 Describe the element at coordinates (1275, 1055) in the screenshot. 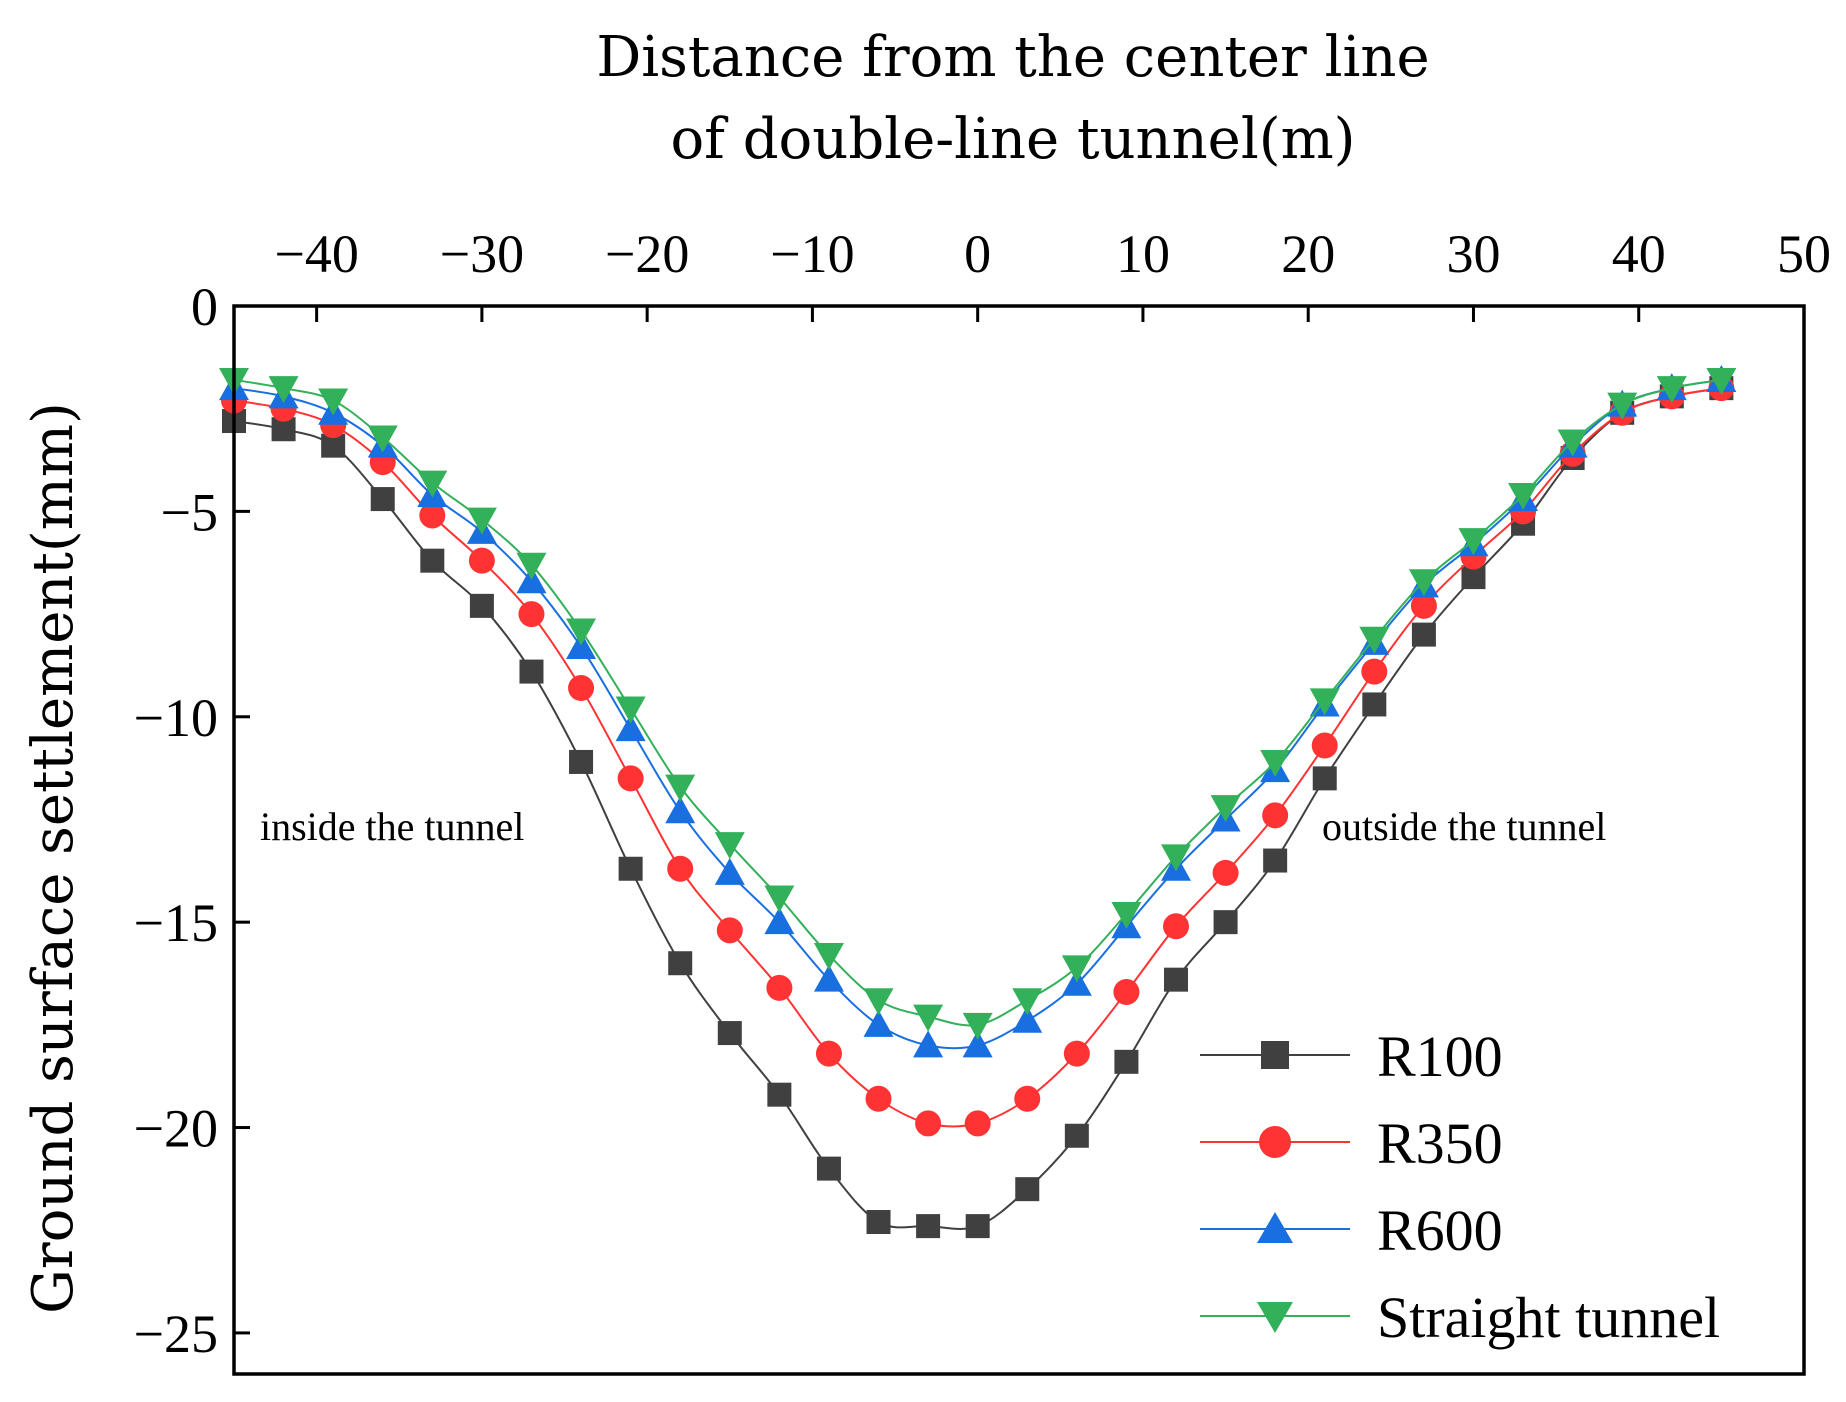

I see `legend-marker-r100` at that location.